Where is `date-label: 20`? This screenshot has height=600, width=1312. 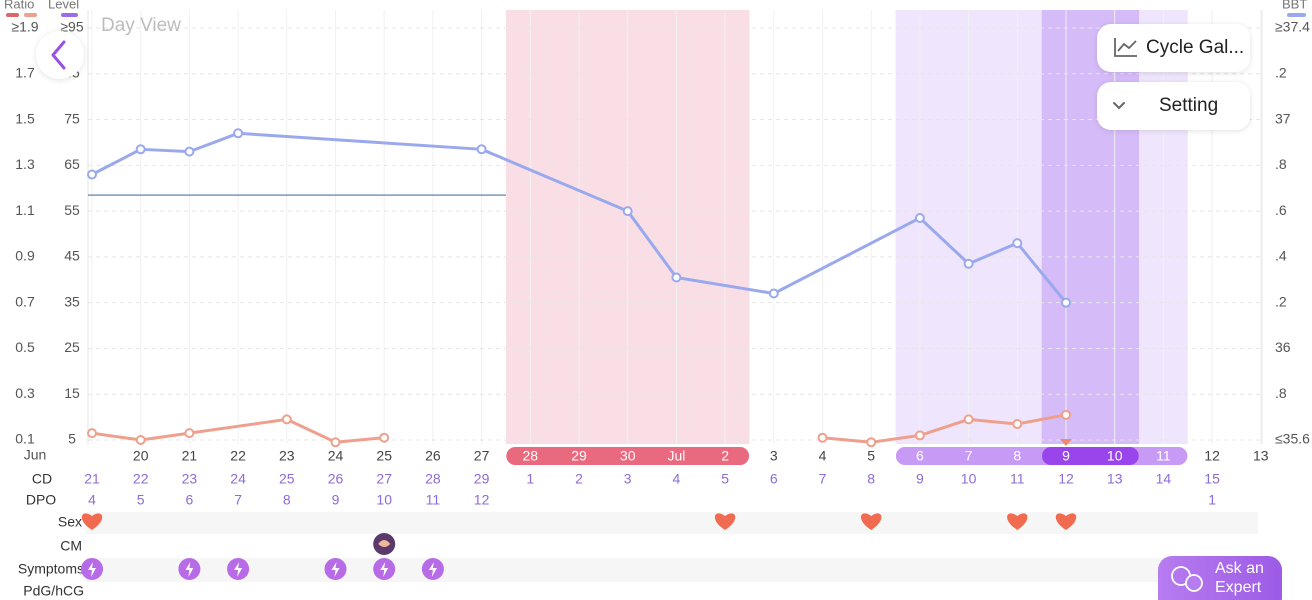
date-label: 20 is located at coordinates (141, 456).